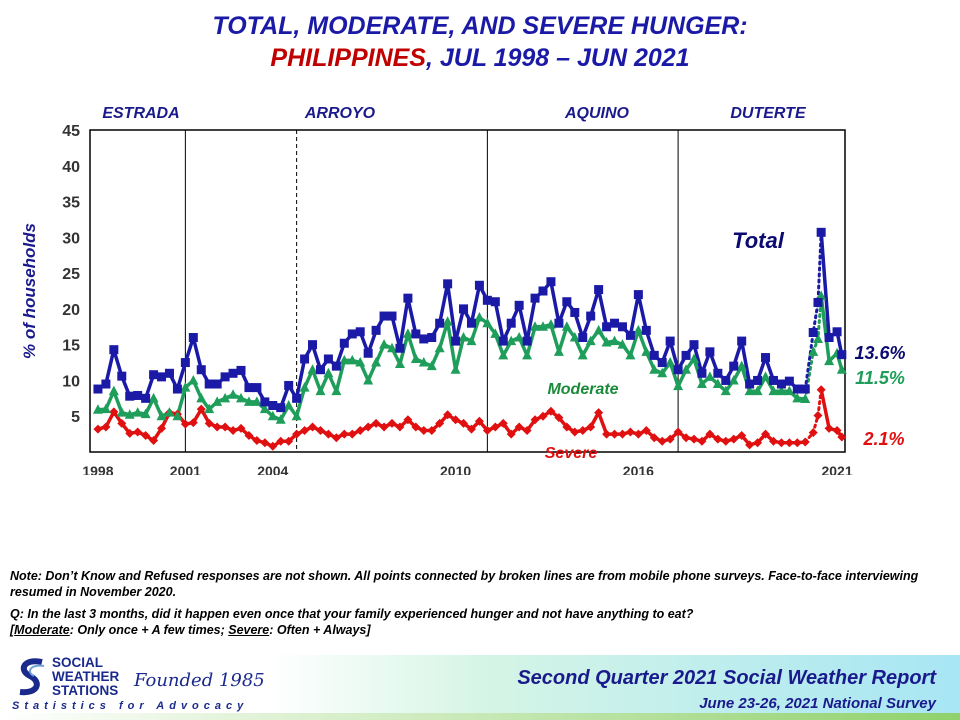 The height and width of the screenshot is (720, 960). I want to click on title-country: PHILIPPINES, so click(348, 58).